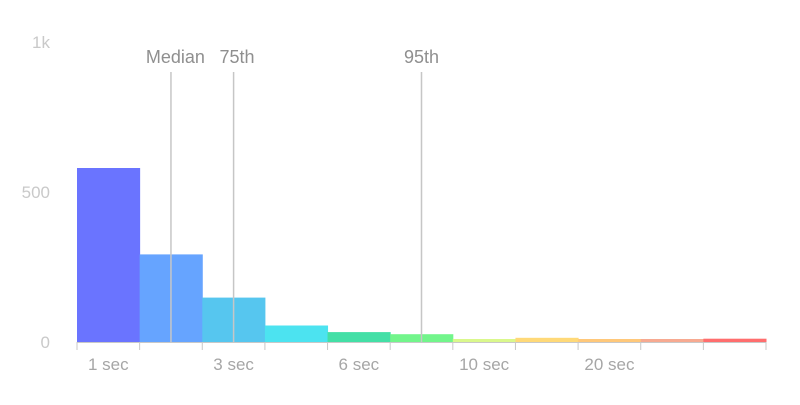 This screenshot has height=405, width=800. I want to click on x-tick-label: 10 sec, so click(484, 364).